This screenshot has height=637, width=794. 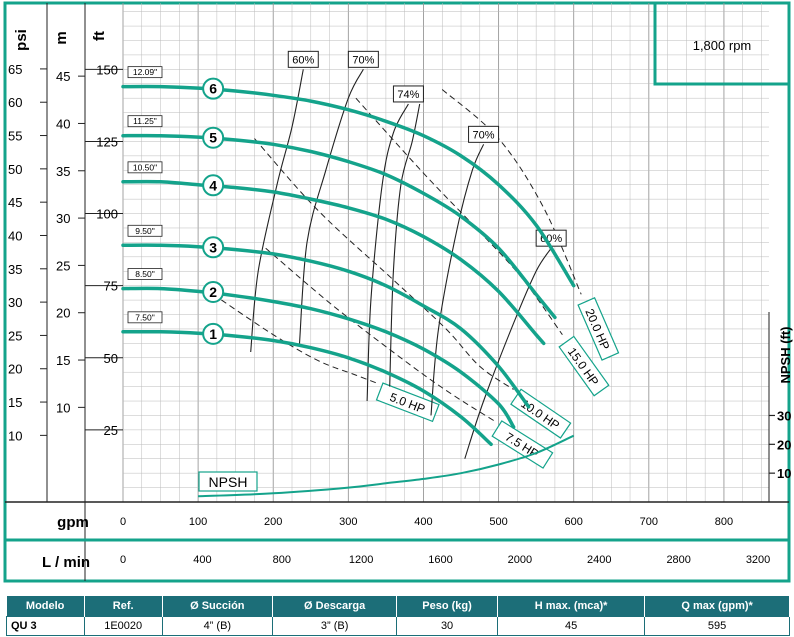 What do you see at coordinates (724, 522) in the screenshot?
I see `gpm-tick-label: 800` at bounding box center [724, 522].